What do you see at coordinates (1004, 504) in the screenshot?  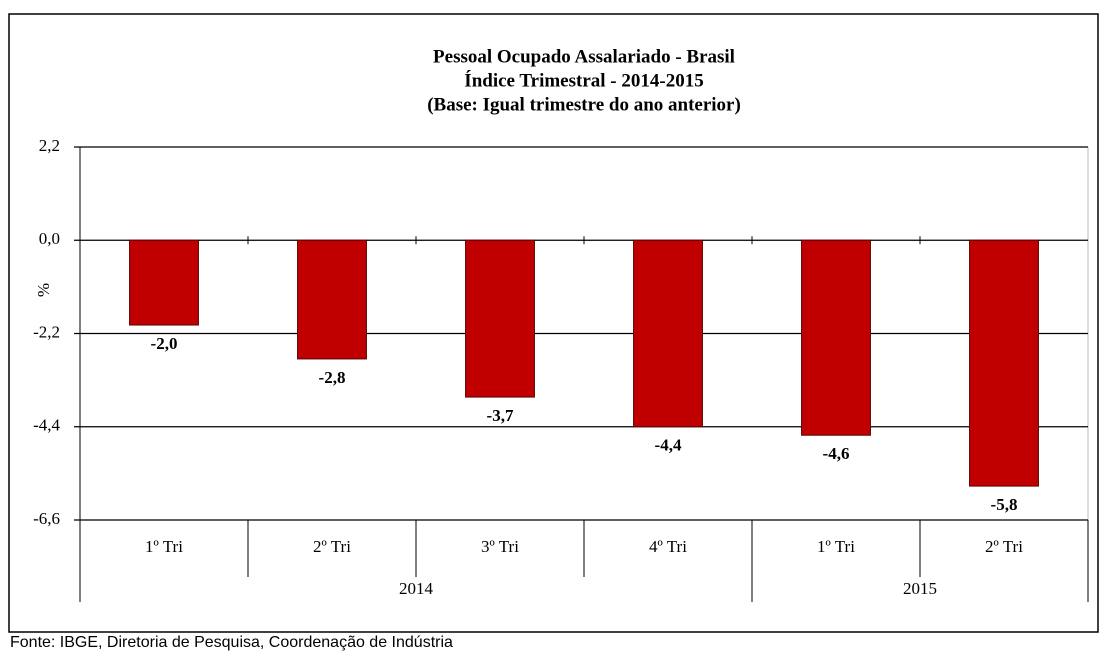 I see `value-label: -5,8` at bounding box center [1004, 504].